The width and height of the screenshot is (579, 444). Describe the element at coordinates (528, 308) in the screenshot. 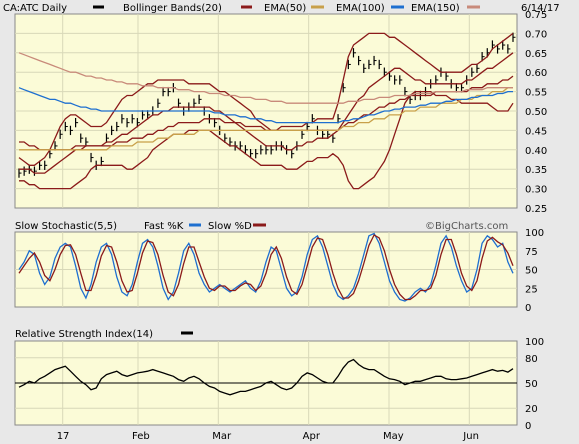

I see `ytick-1-4: 0` at that location.